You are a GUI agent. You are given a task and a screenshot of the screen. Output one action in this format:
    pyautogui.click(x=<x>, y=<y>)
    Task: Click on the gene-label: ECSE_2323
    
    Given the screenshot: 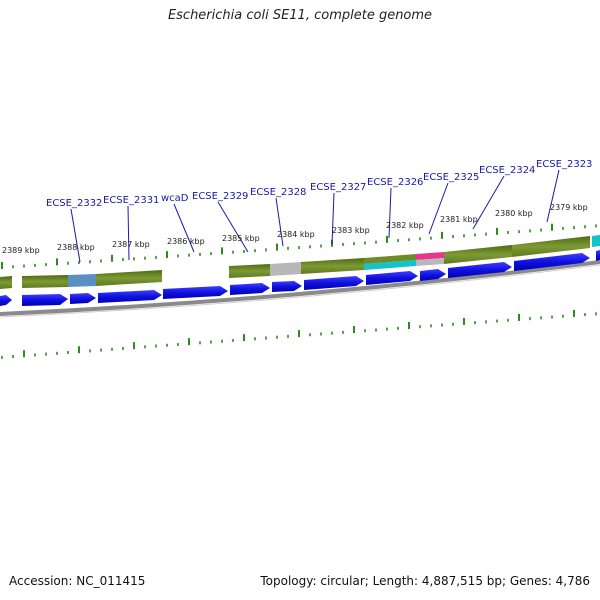 What is the action you would take?
    pyautogui.click(x=564, y=164)
    